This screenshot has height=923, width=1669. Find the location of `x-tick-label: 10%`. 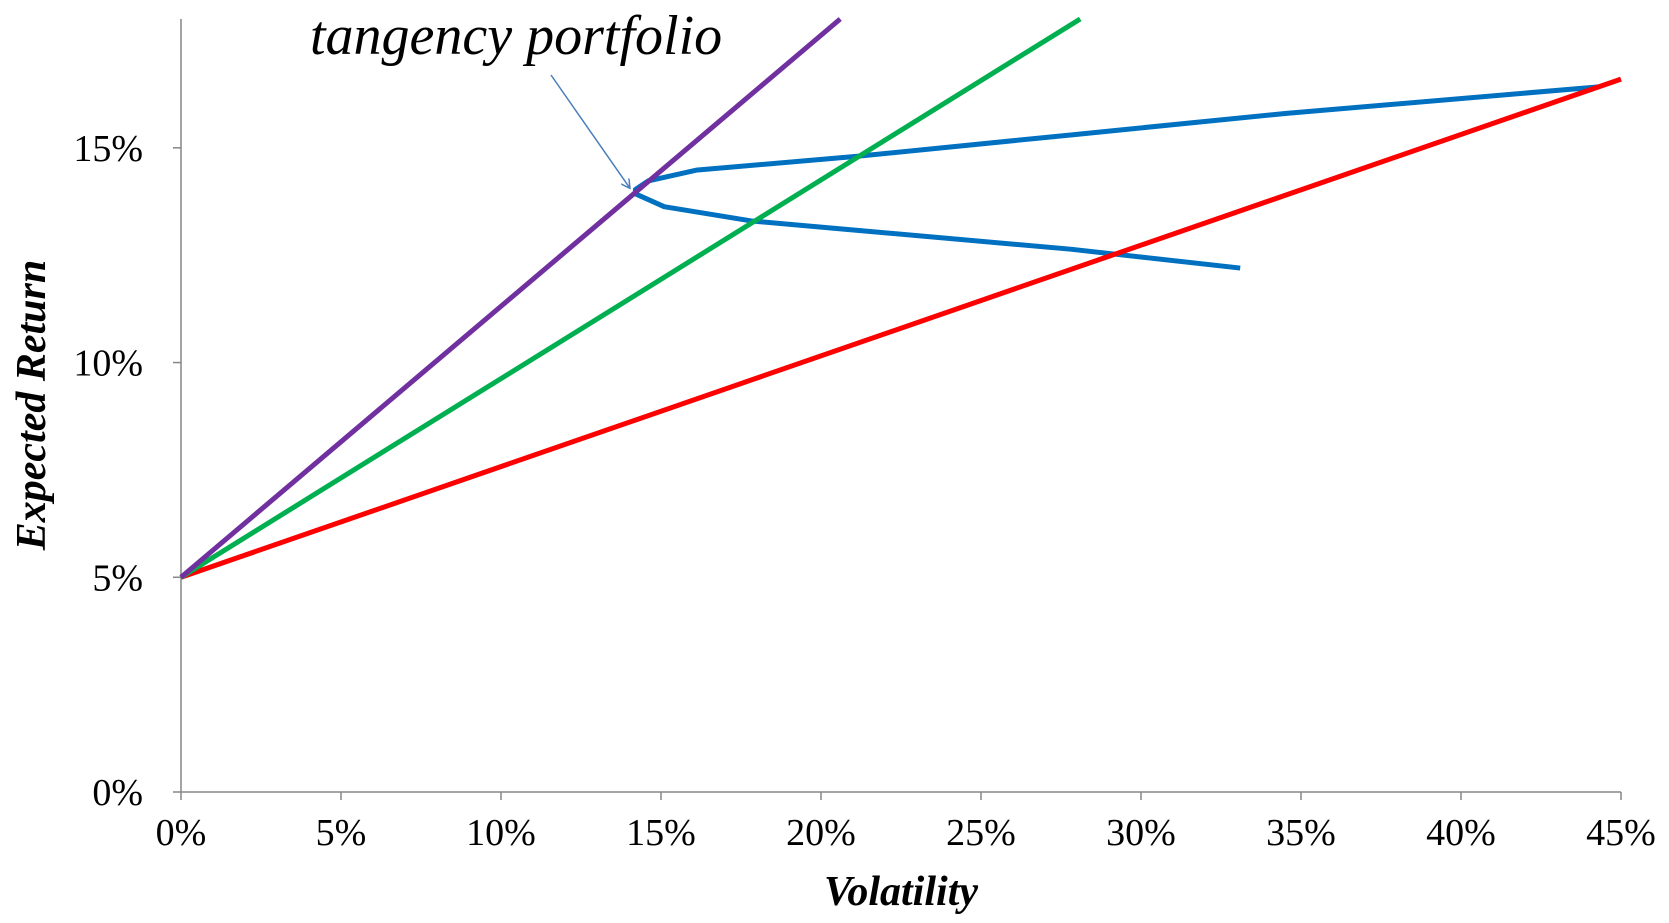

x-tick-label: 10% is located at coordinates (501, 833).